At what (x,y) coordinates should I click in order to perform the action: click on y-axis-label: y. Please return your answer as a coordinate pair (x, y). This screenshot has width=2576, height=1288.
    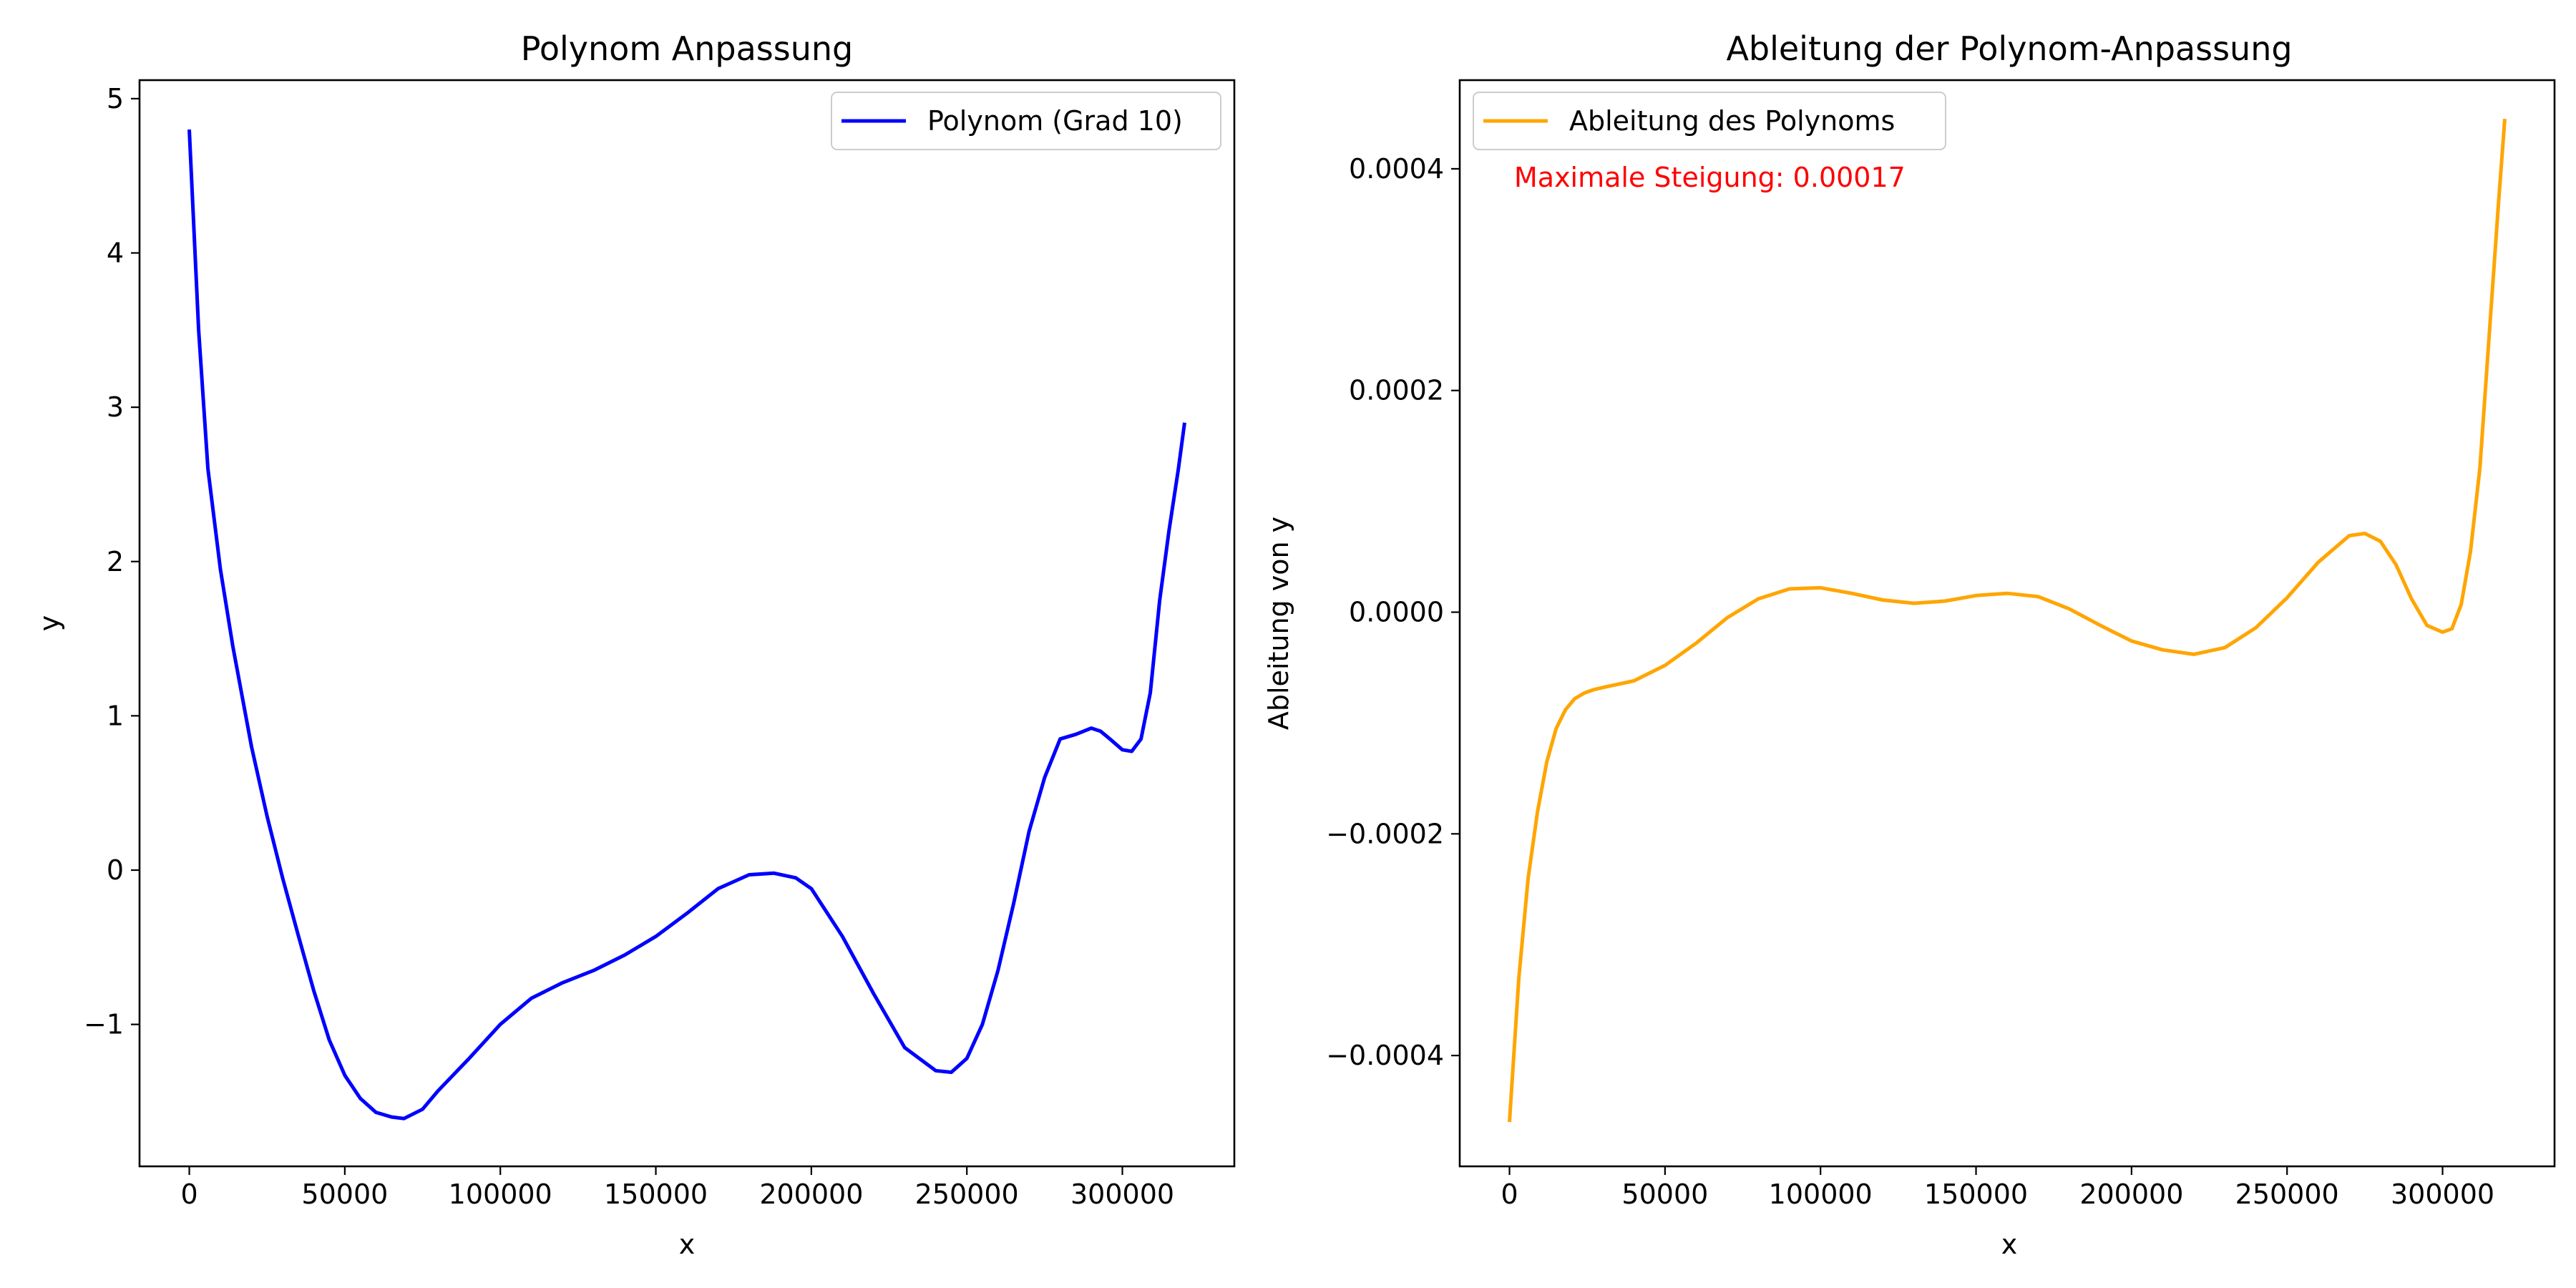
    Looking at the image, I should click on (49, 623).